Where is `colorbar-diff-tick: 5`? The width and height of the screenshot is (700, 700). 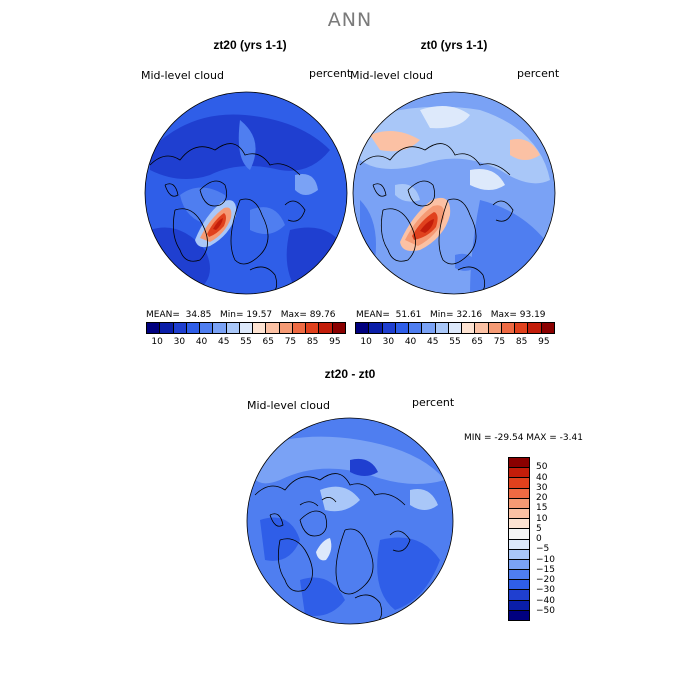 colorbar-diff-tick: 5 is located at coordinates (539, 528).